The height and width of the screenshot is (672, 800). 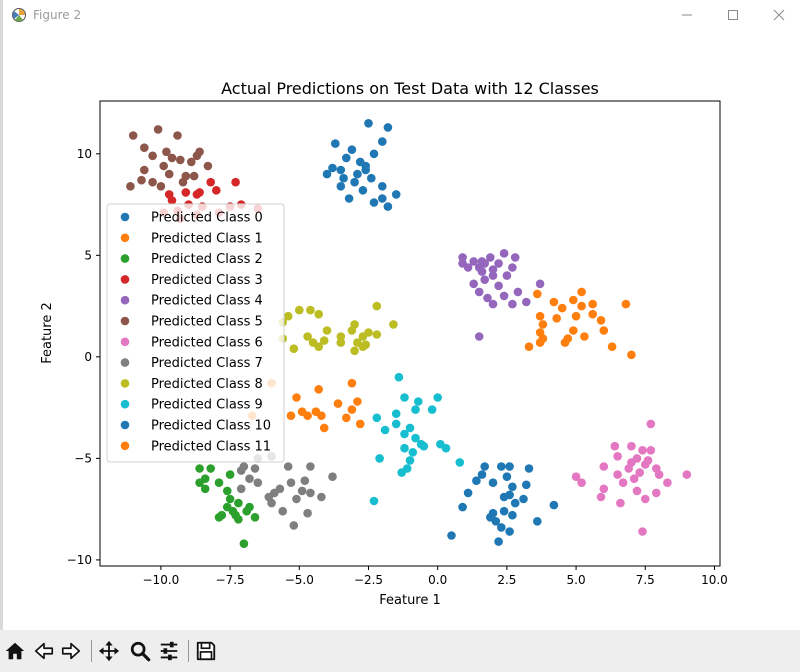 I want to click on configure-subplots-button, so click(x=169, y=651).